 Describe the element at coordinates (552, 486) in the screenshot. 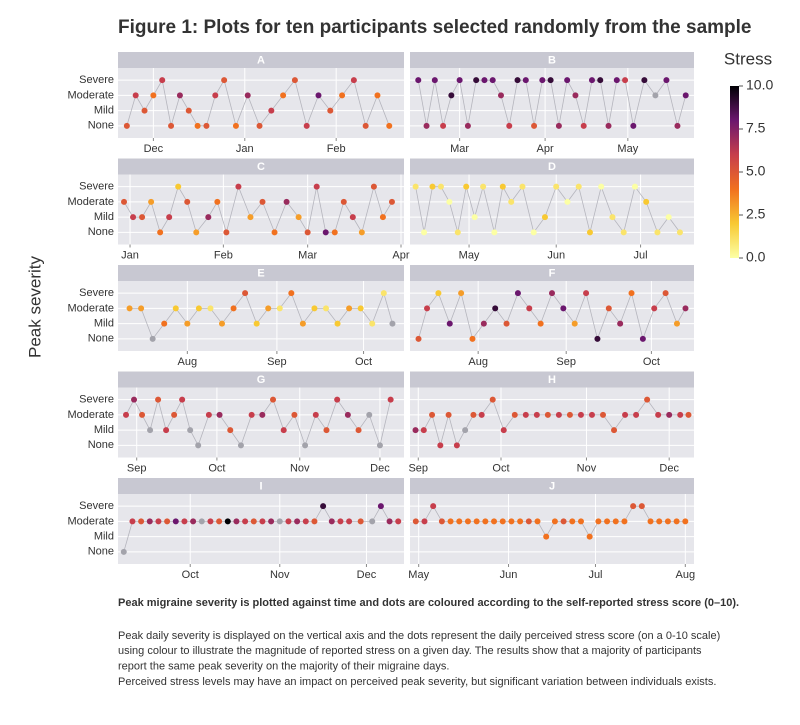

I see `panel-title: J` at that location.